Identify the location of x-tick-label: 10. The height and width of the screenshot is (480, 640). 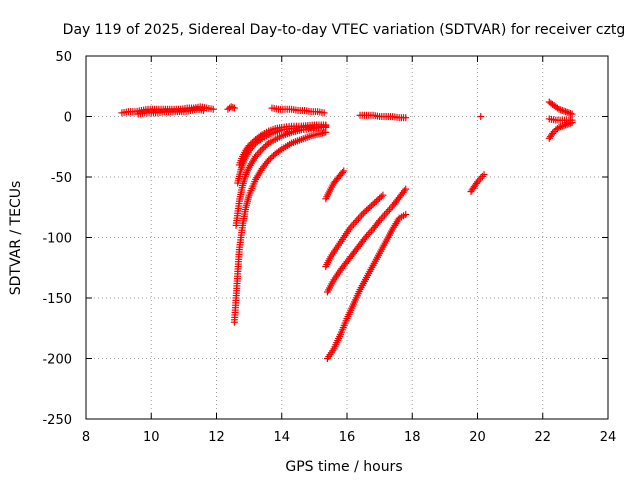
(151, 437).